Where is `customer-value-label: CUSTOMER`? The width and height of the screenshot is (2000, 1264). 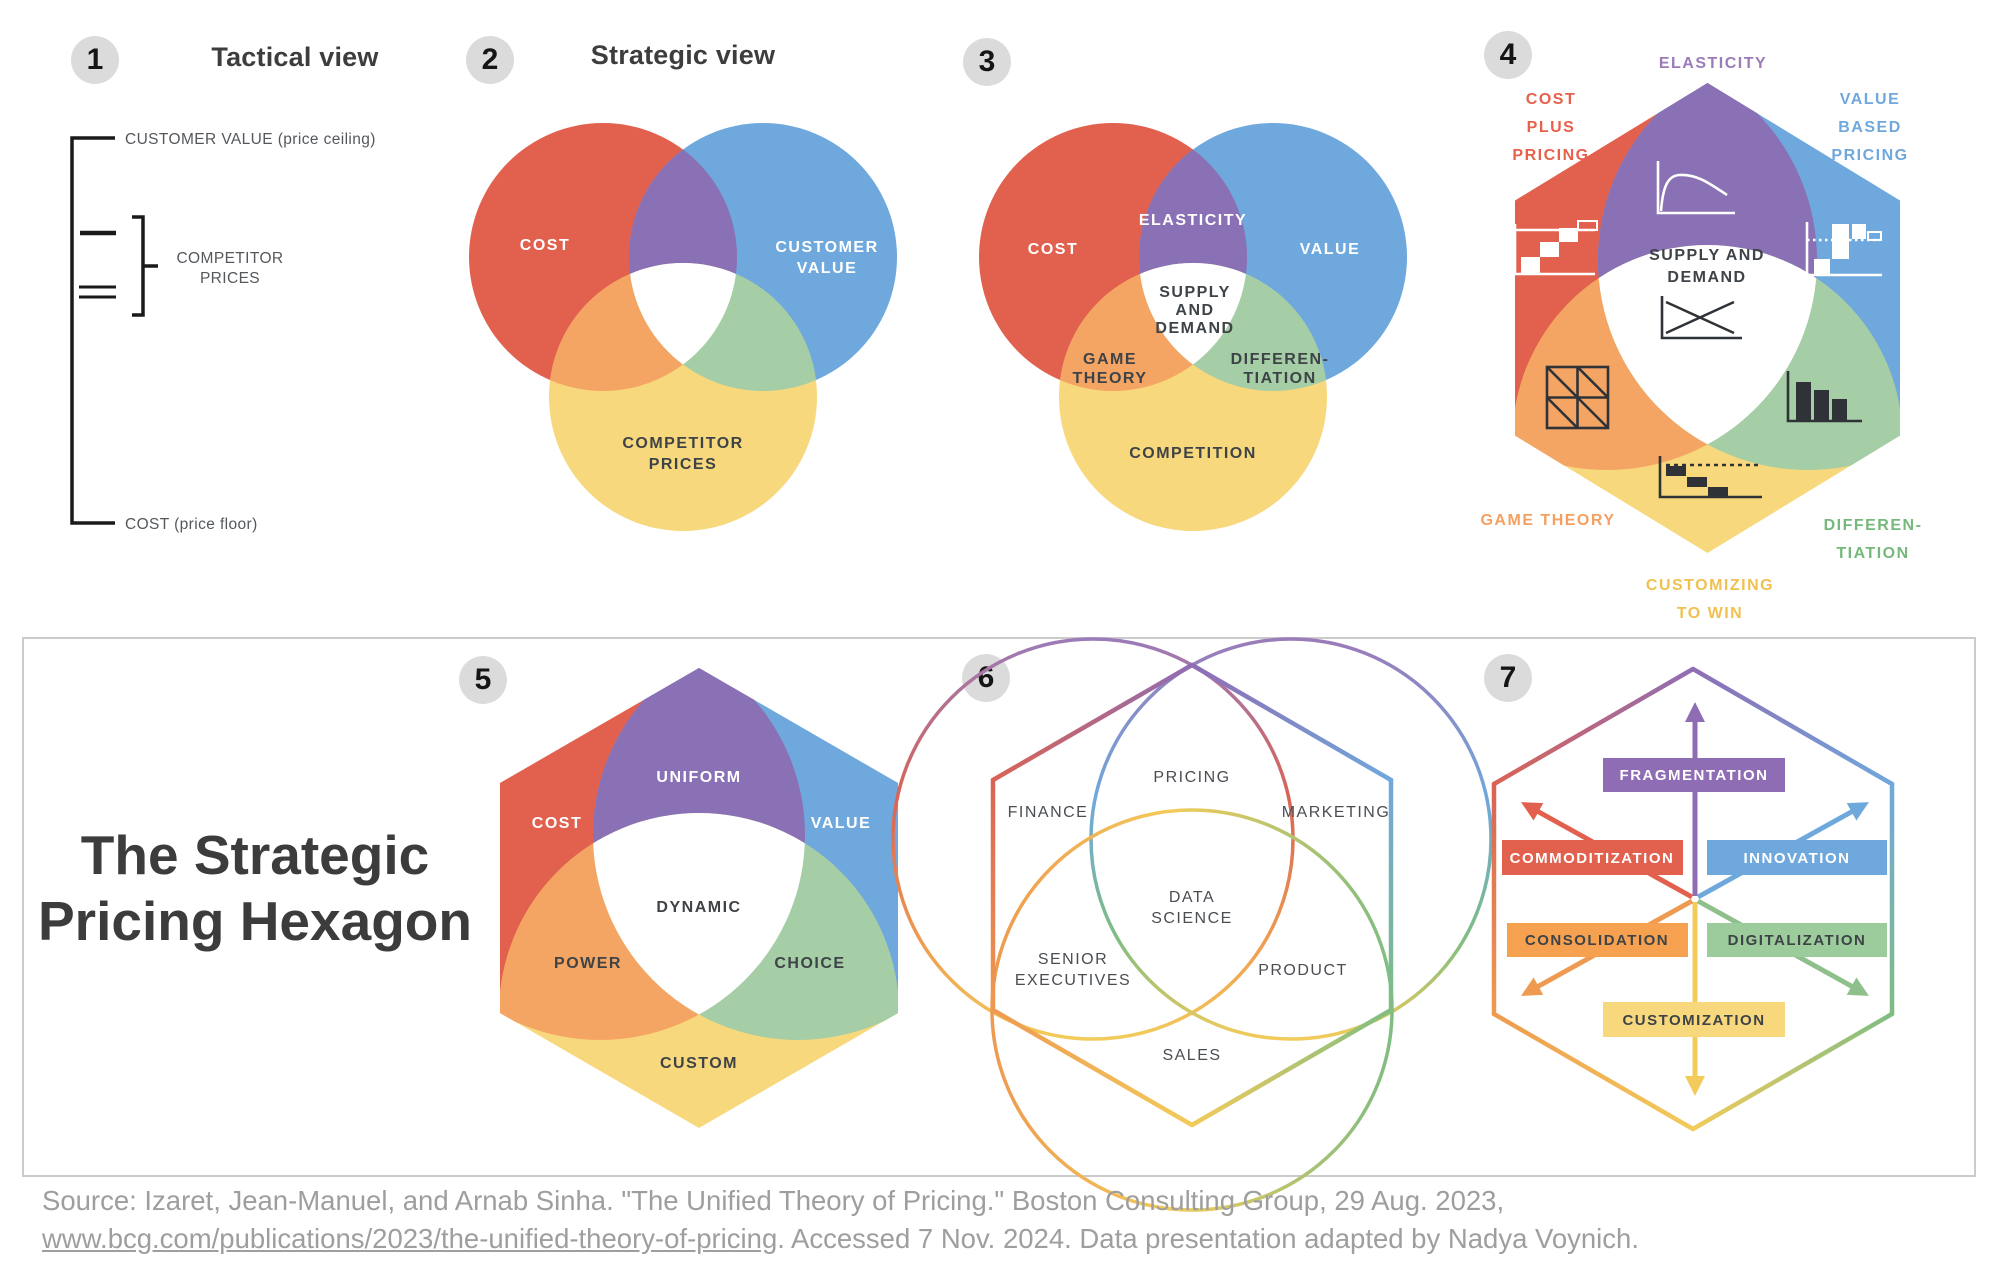 customer-value-label: CUSTOMER is located at coordinates (826, 247).